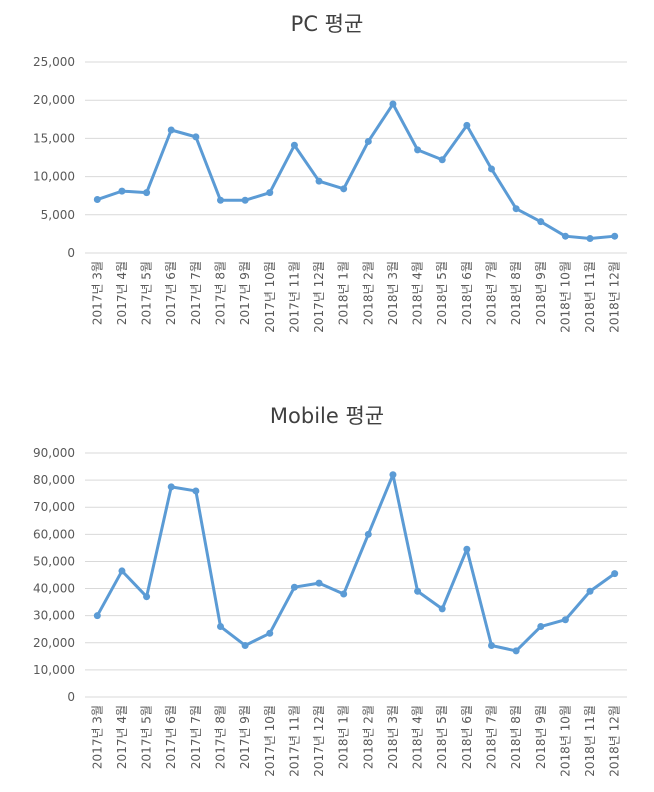  What do you see at coordinates (327, 416) in the screenshot?
I see `chart-title-mobile: Mobile 평균` at bounding box center [327, 416].